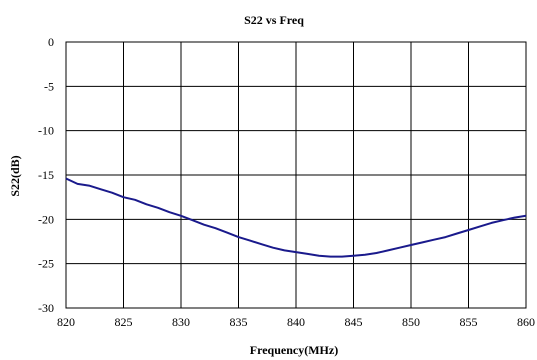  Describe the element at coordinates (294, 350) in the screenshot. I see `x-axis-title: Frequency(MHz)` at that location.